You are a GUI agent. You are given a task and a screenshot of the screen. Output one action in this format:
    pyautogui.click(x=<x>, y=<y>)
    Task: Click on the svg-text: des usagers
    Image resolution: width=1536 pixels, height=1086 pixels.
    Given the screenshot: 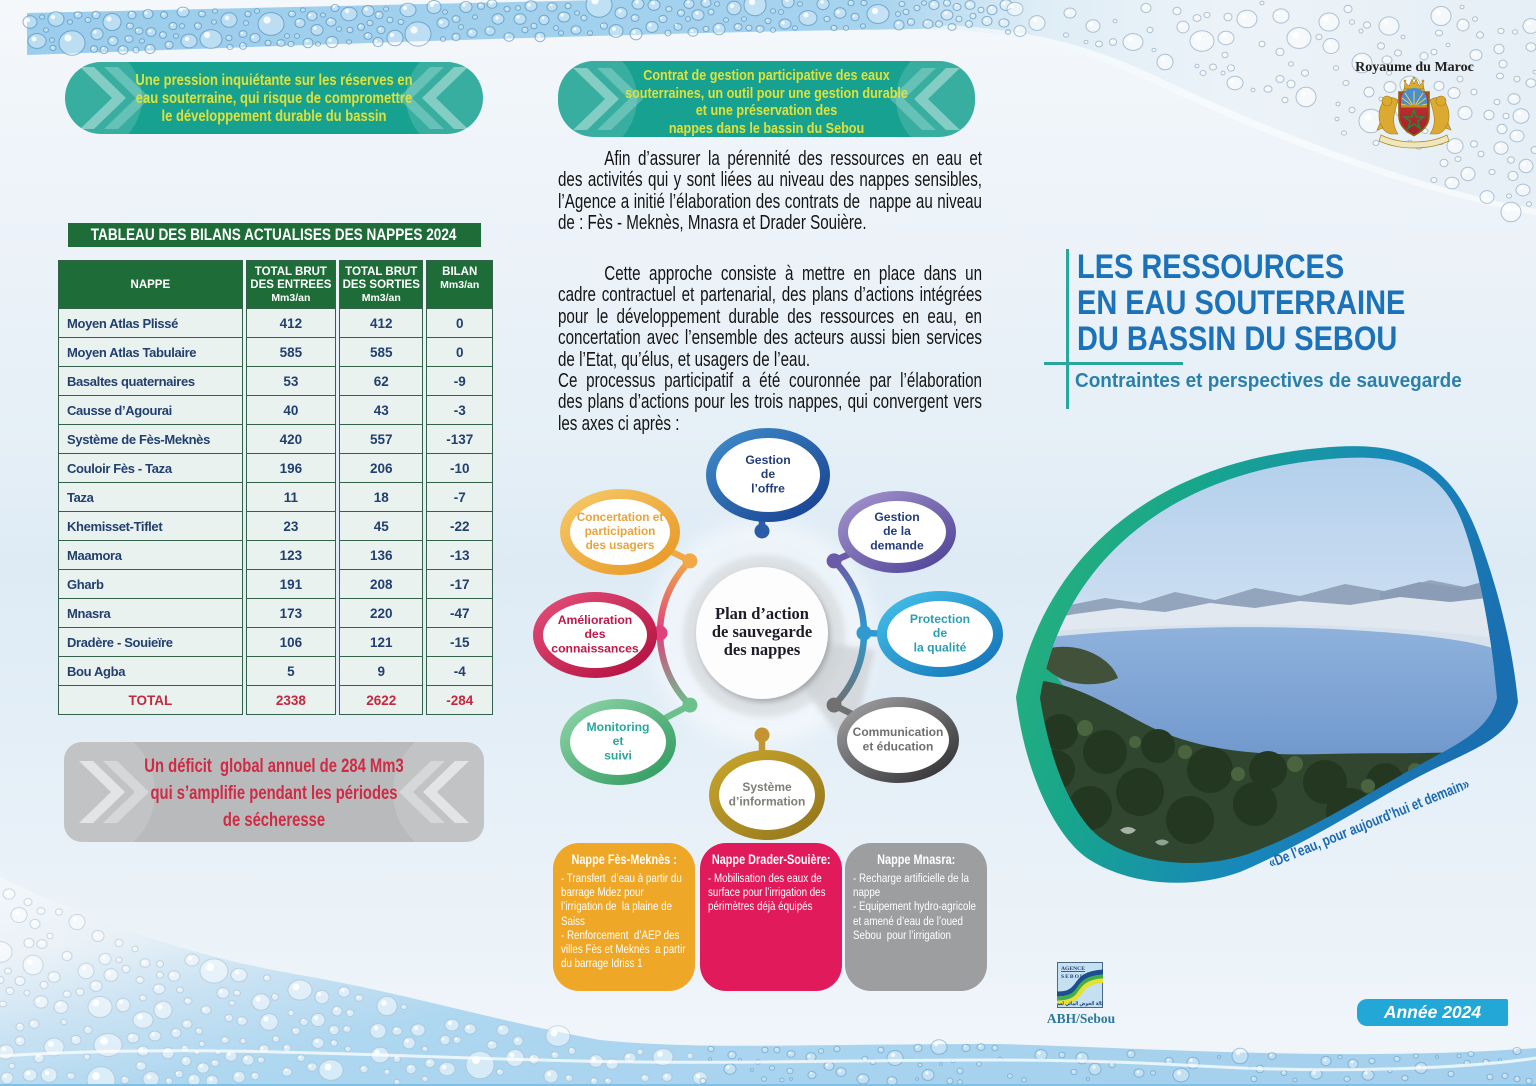 What is the action you would take?
    pyautogui.click(x=620, y=545)
    